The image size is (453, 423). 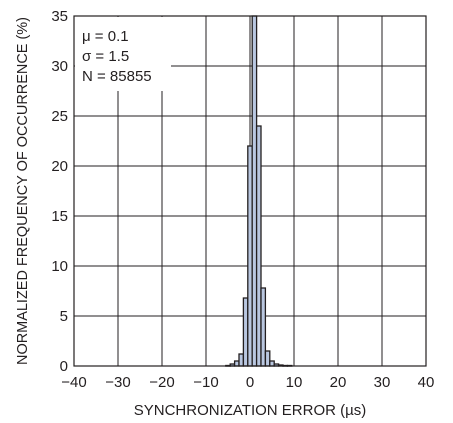 I want to click on x-tick-label: 10, so click(x=294, y=382).